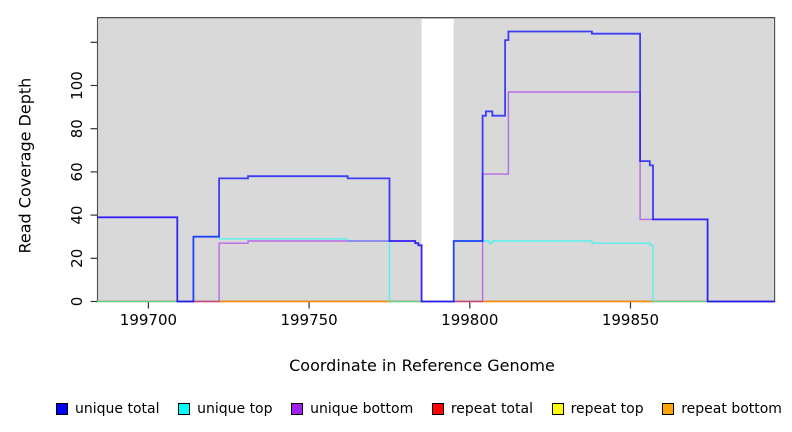 This screenshot has height=432, width=792. What do you see at coordinates (77, 128) in the screenshot?
I see `y-tick-label: 80` at bounding box center [77, 128].